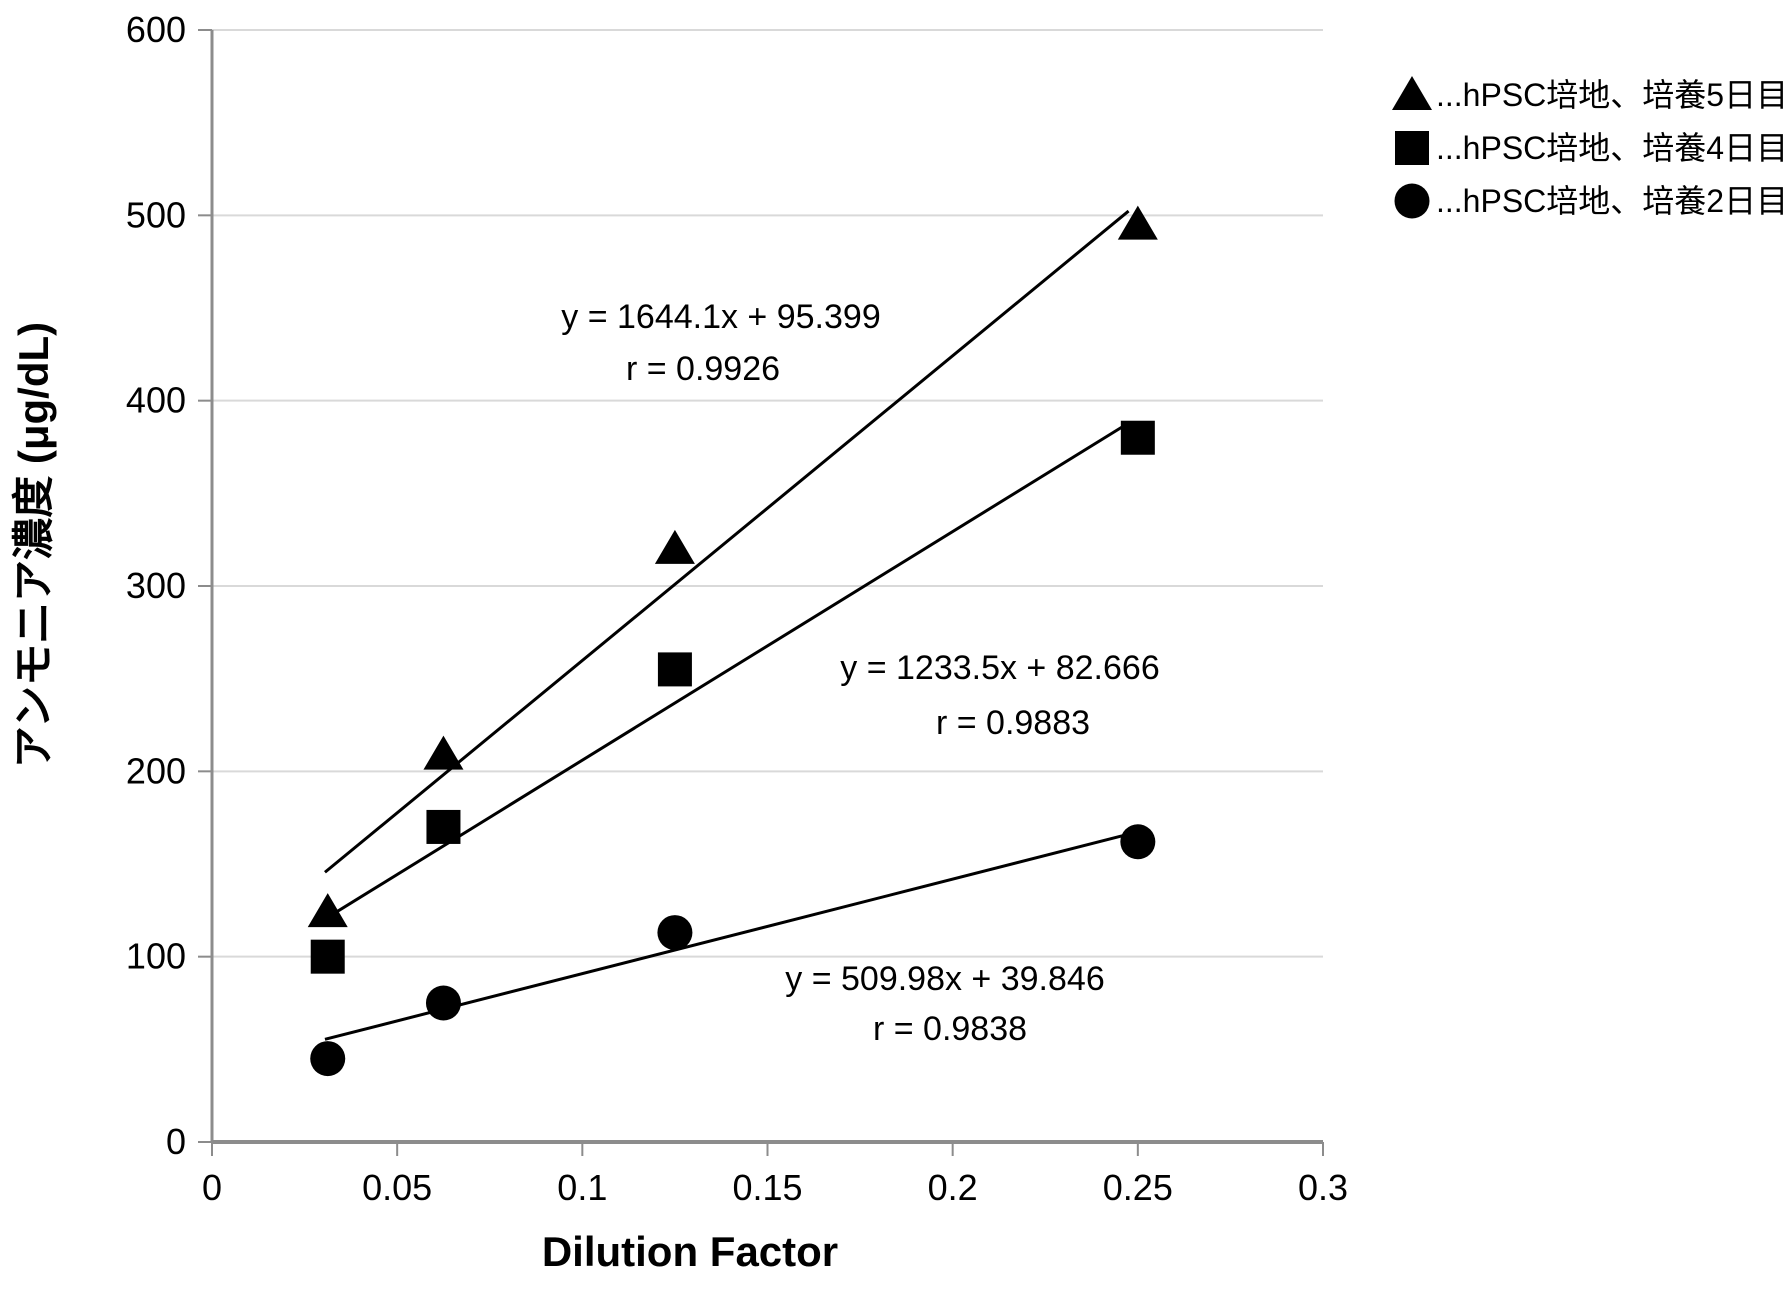 The image size is (1788, 1301). What do you see at coordinates (33, 545) in the screenshot?
I see `y-axis-title: アンモニア濃度 (μg/dL)` at bounding box center [33, 545].